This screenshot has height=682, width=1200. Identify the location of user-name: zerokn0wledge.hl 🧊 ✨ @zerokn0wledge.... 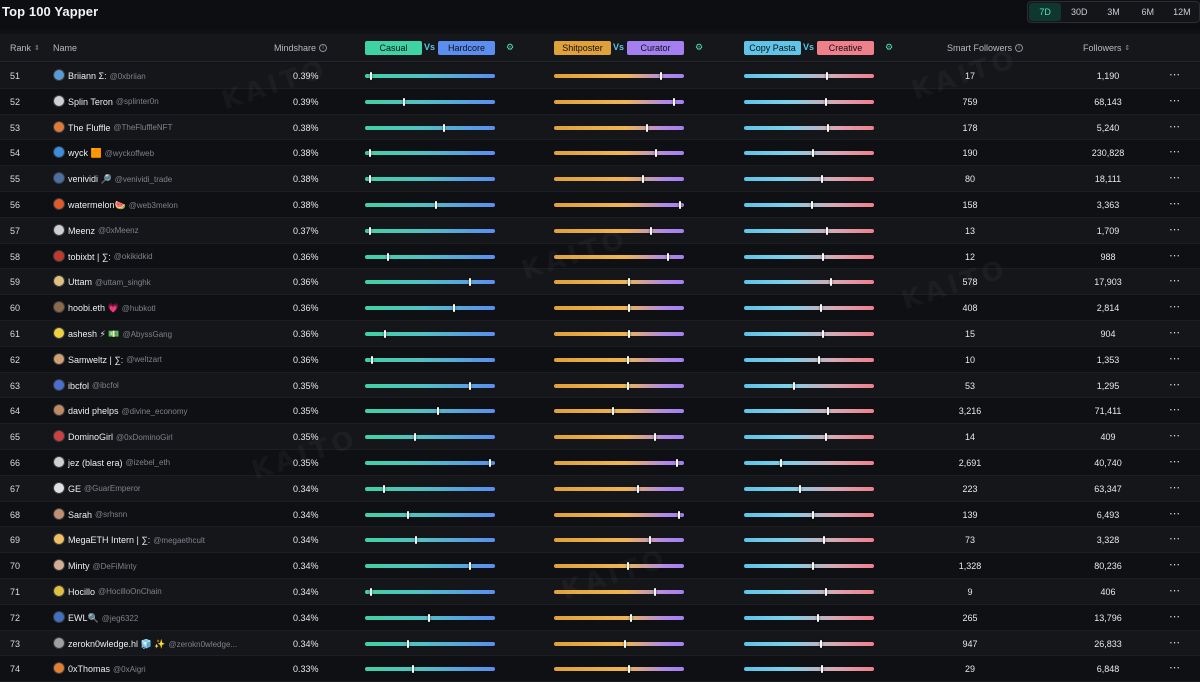
(152, 644).